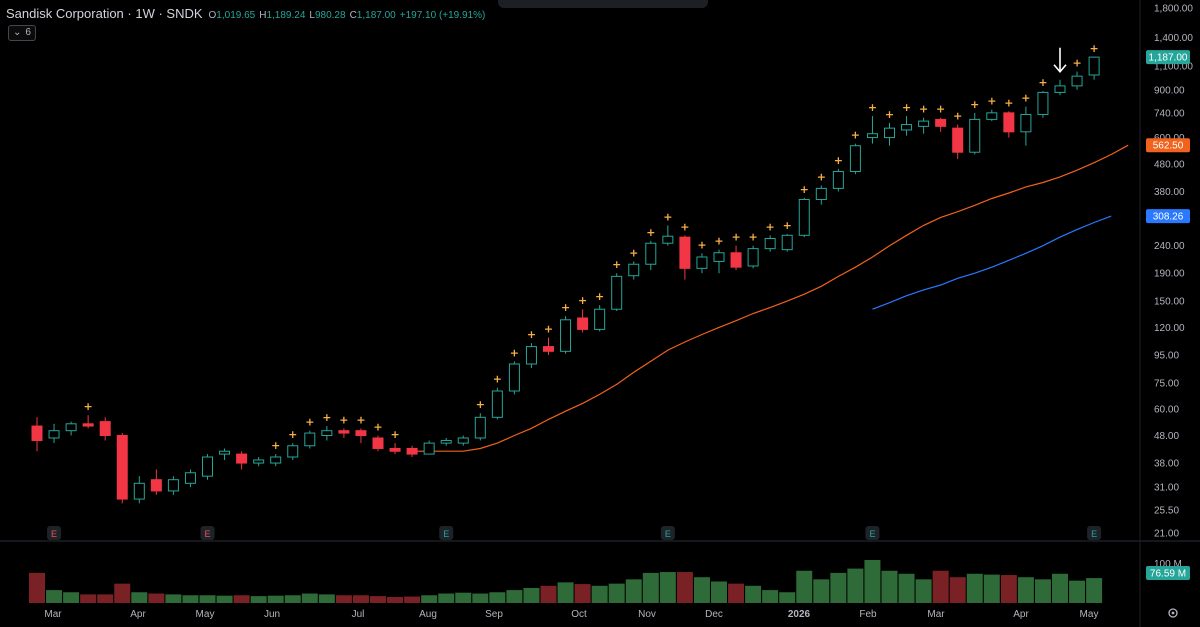 Image resolution: width=1200 pixels, height=627 pixels. I want to click on time-axis-label: May, so click(1089, 614).